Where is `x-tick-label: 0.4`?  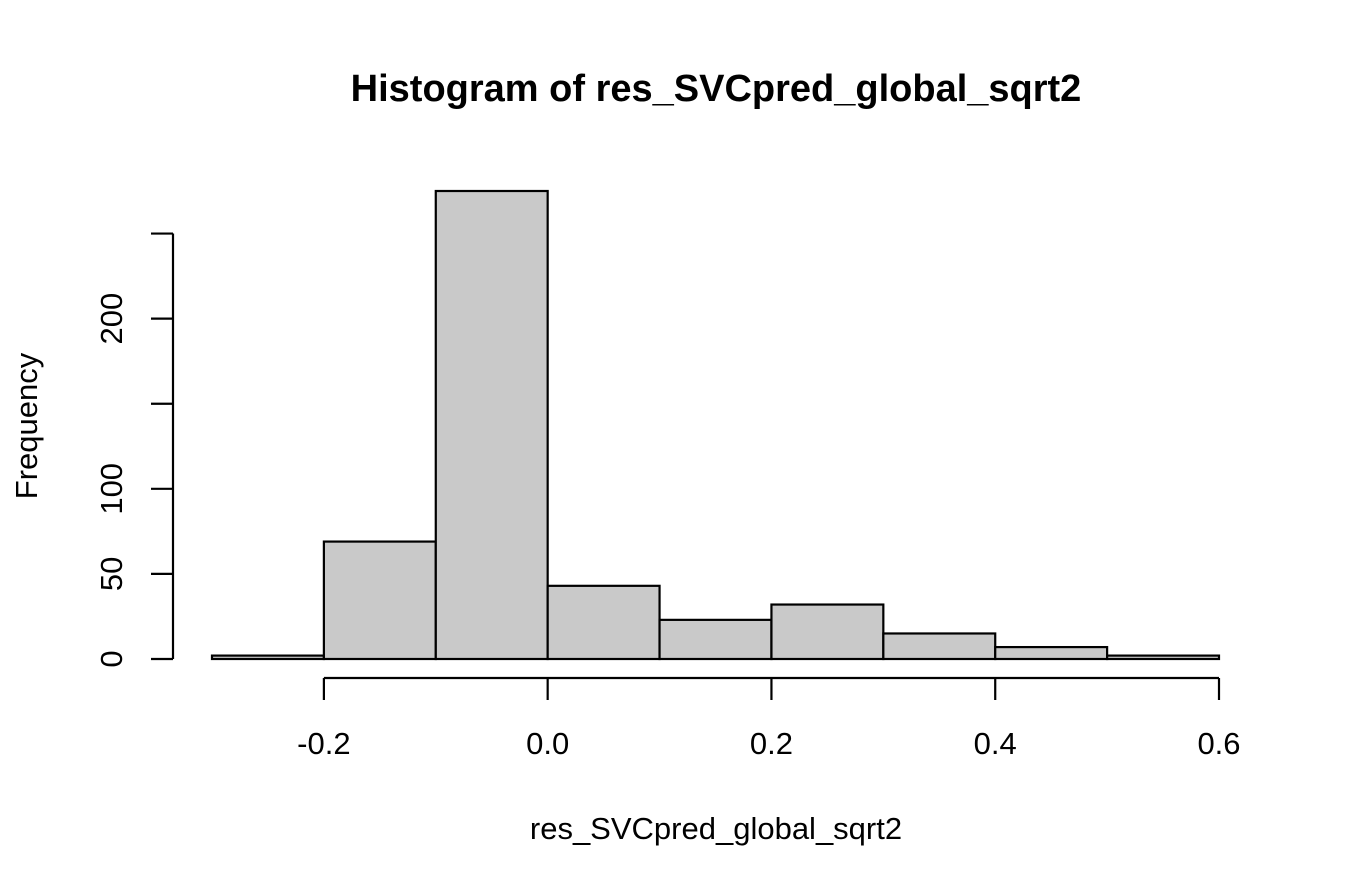
x-tick-label: 0.4 is located at coordinates (995, 743).